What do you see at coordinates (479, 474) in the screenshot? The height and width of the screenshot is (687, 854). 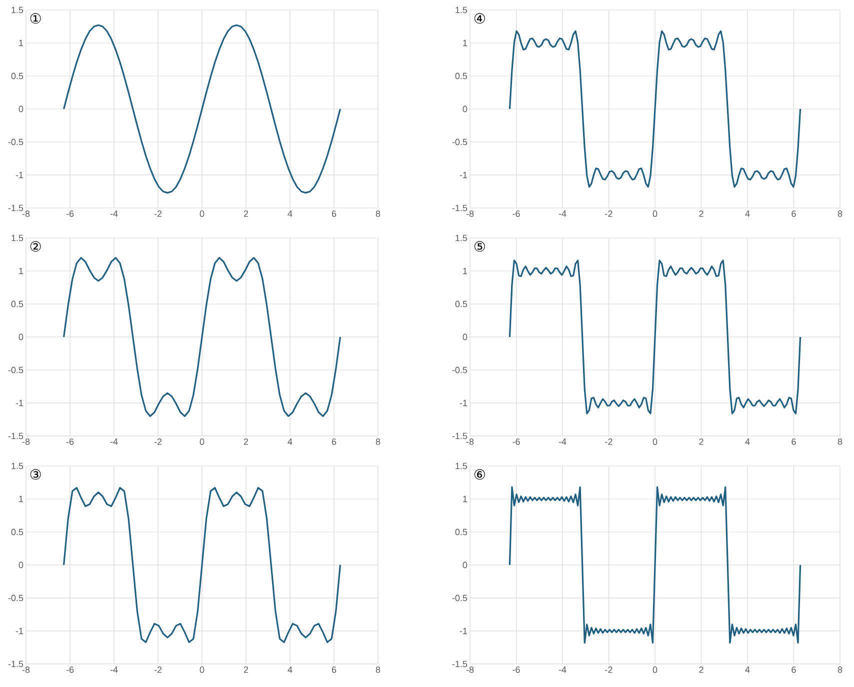 I see `chart-title: ⑥` at bounding box center [479, 474].